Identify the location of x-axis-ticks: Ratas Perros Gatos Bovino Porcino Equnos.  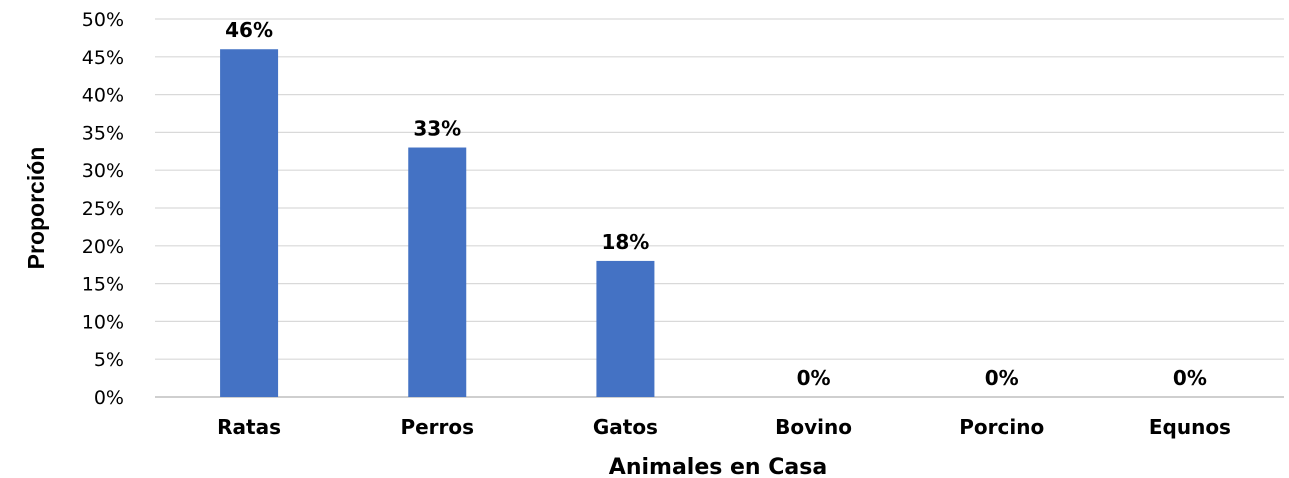
(724, 427).